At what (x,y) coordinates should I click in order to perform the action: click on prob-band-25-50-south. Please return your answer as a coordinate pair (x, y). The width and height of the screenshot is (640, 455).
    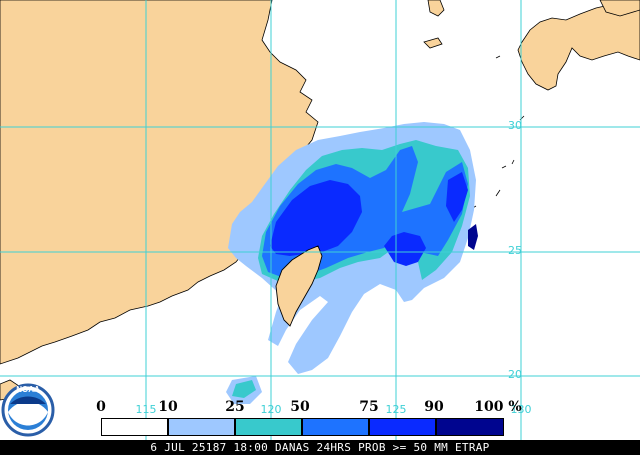
    Looking at the image, I should click on (244, 389).